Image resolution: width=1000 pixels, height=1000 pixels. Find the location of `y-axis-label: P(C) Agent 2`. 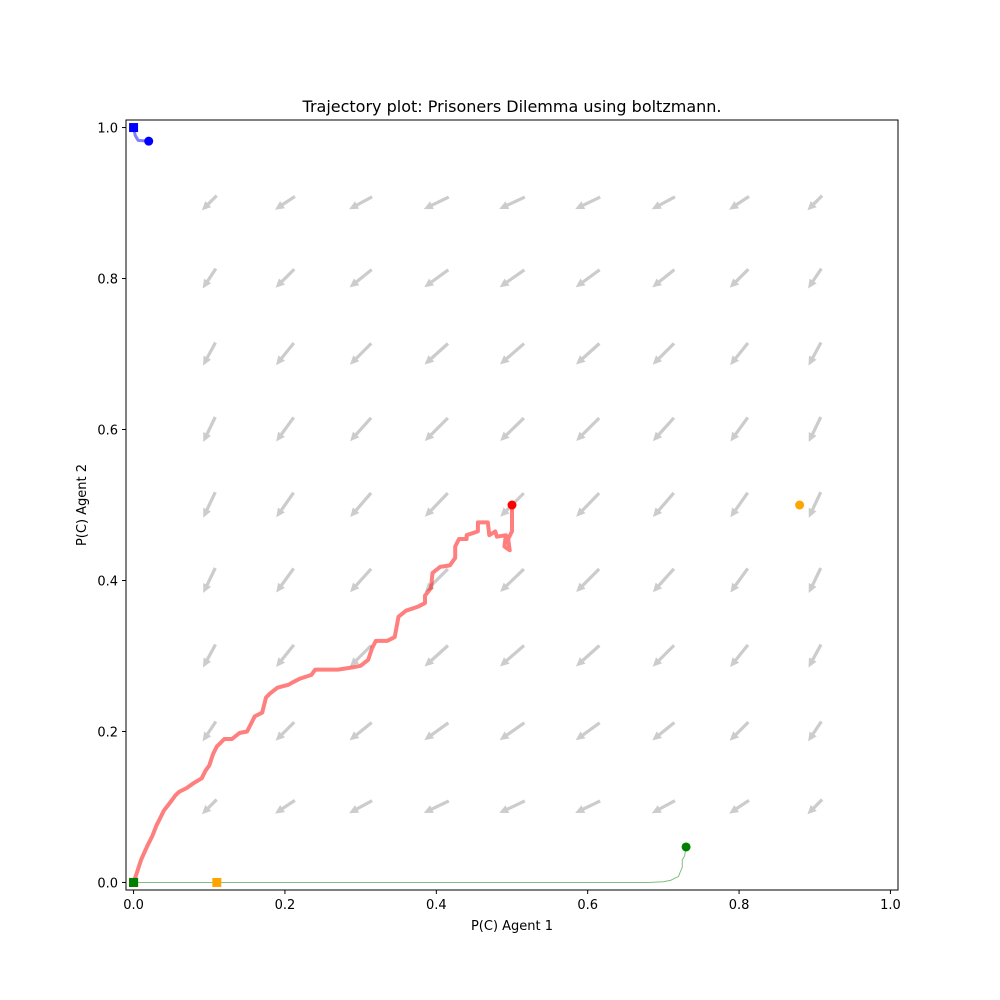

y-axis-label: P(C) Agent 2 is located at coordinates (82, 505).